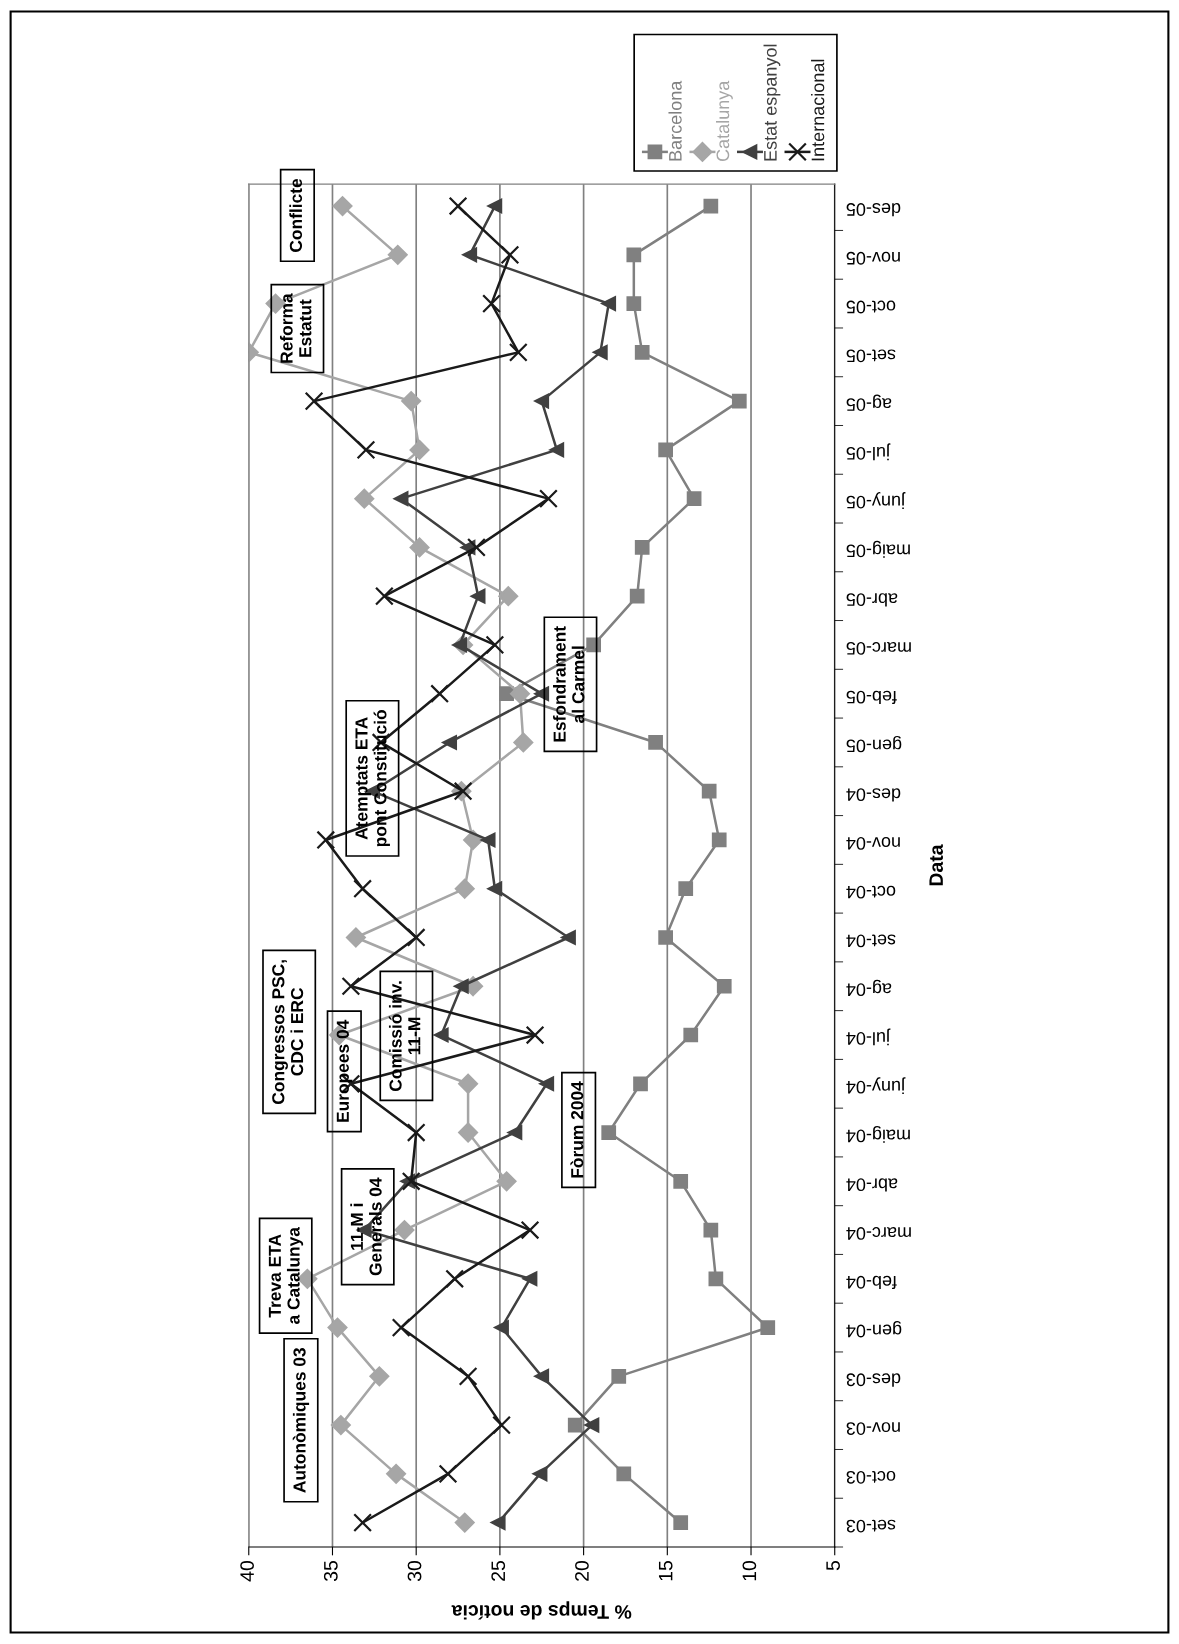  Describe the element at coordinates (871, 1477) in the screenshot. I see `y-tick-label: oct-03` at that location.